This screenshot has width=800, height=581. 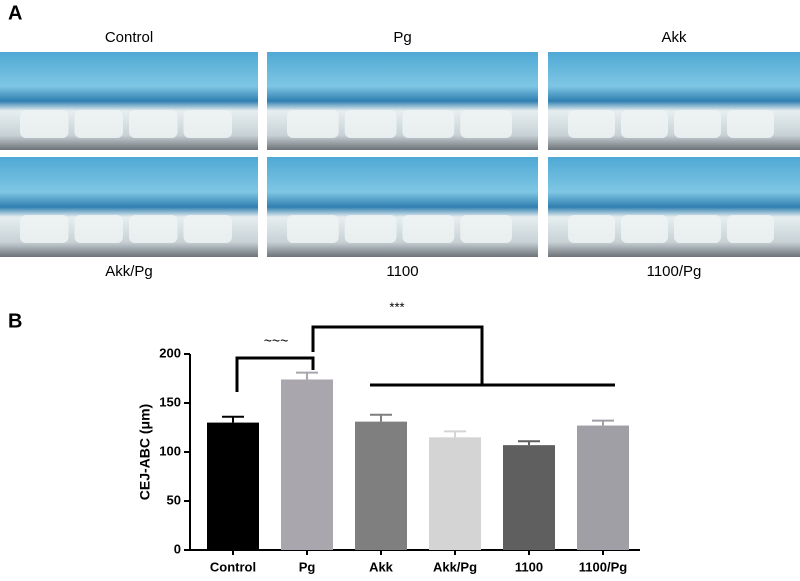 I want to click on y-tick-label: 100, so click(x=170, y=450).